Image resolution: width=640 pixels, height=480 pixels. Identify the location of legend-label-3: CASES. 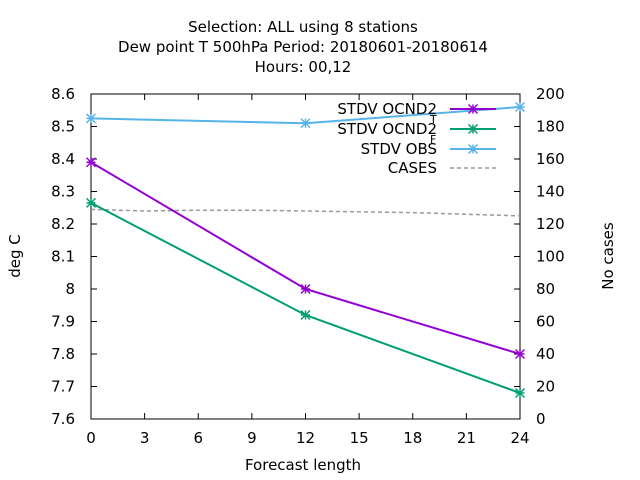
(412, 168).